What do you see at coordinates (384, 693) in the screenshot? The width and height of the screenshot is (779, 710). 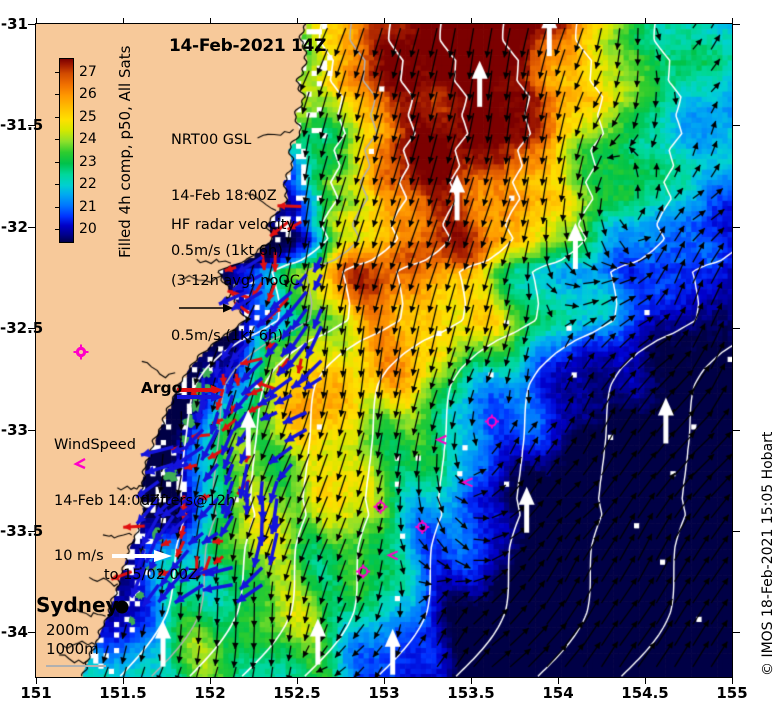 I see `x-tick-label: 153` at bounding box center [384, 693].